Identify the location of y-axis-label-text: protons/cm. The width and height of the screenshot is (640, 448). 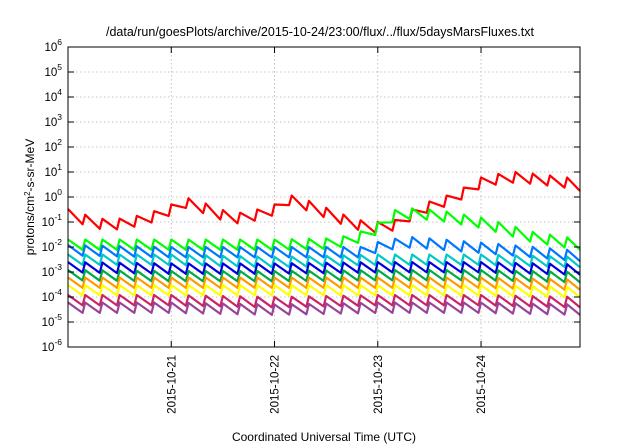
(30, 225).